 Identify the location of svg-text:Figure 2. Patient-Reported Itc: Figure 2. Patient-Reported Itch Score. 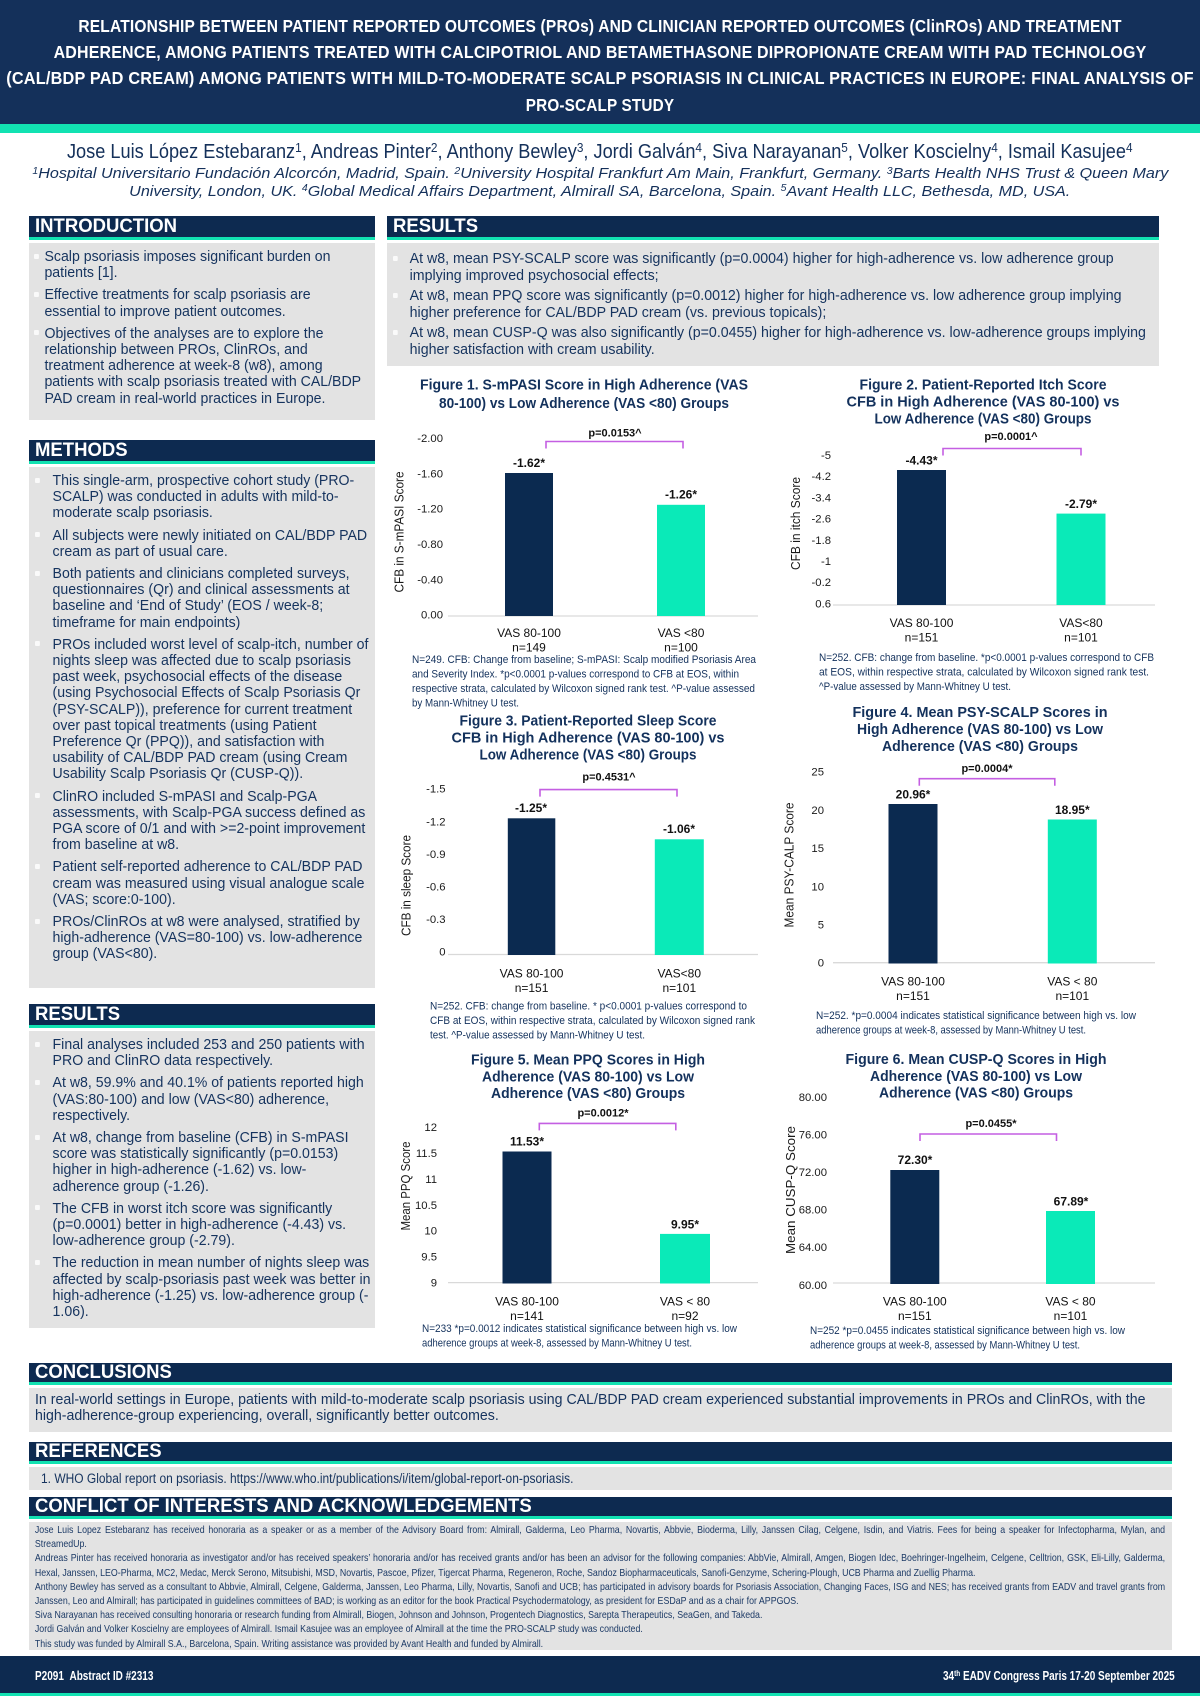
(983, 385).